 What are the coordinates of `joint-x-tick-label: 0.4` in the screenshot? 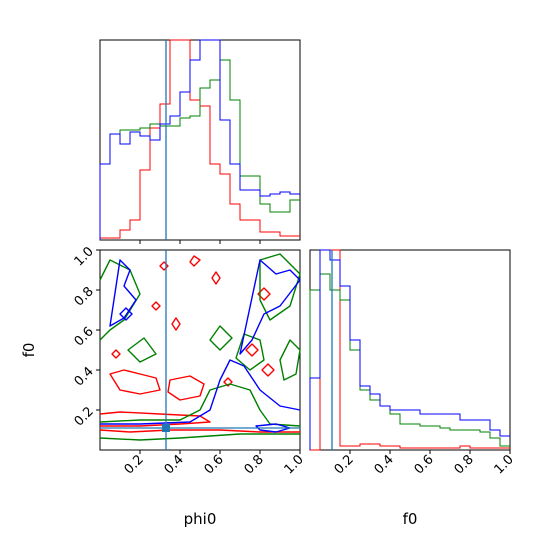 It's located at (174, 464).